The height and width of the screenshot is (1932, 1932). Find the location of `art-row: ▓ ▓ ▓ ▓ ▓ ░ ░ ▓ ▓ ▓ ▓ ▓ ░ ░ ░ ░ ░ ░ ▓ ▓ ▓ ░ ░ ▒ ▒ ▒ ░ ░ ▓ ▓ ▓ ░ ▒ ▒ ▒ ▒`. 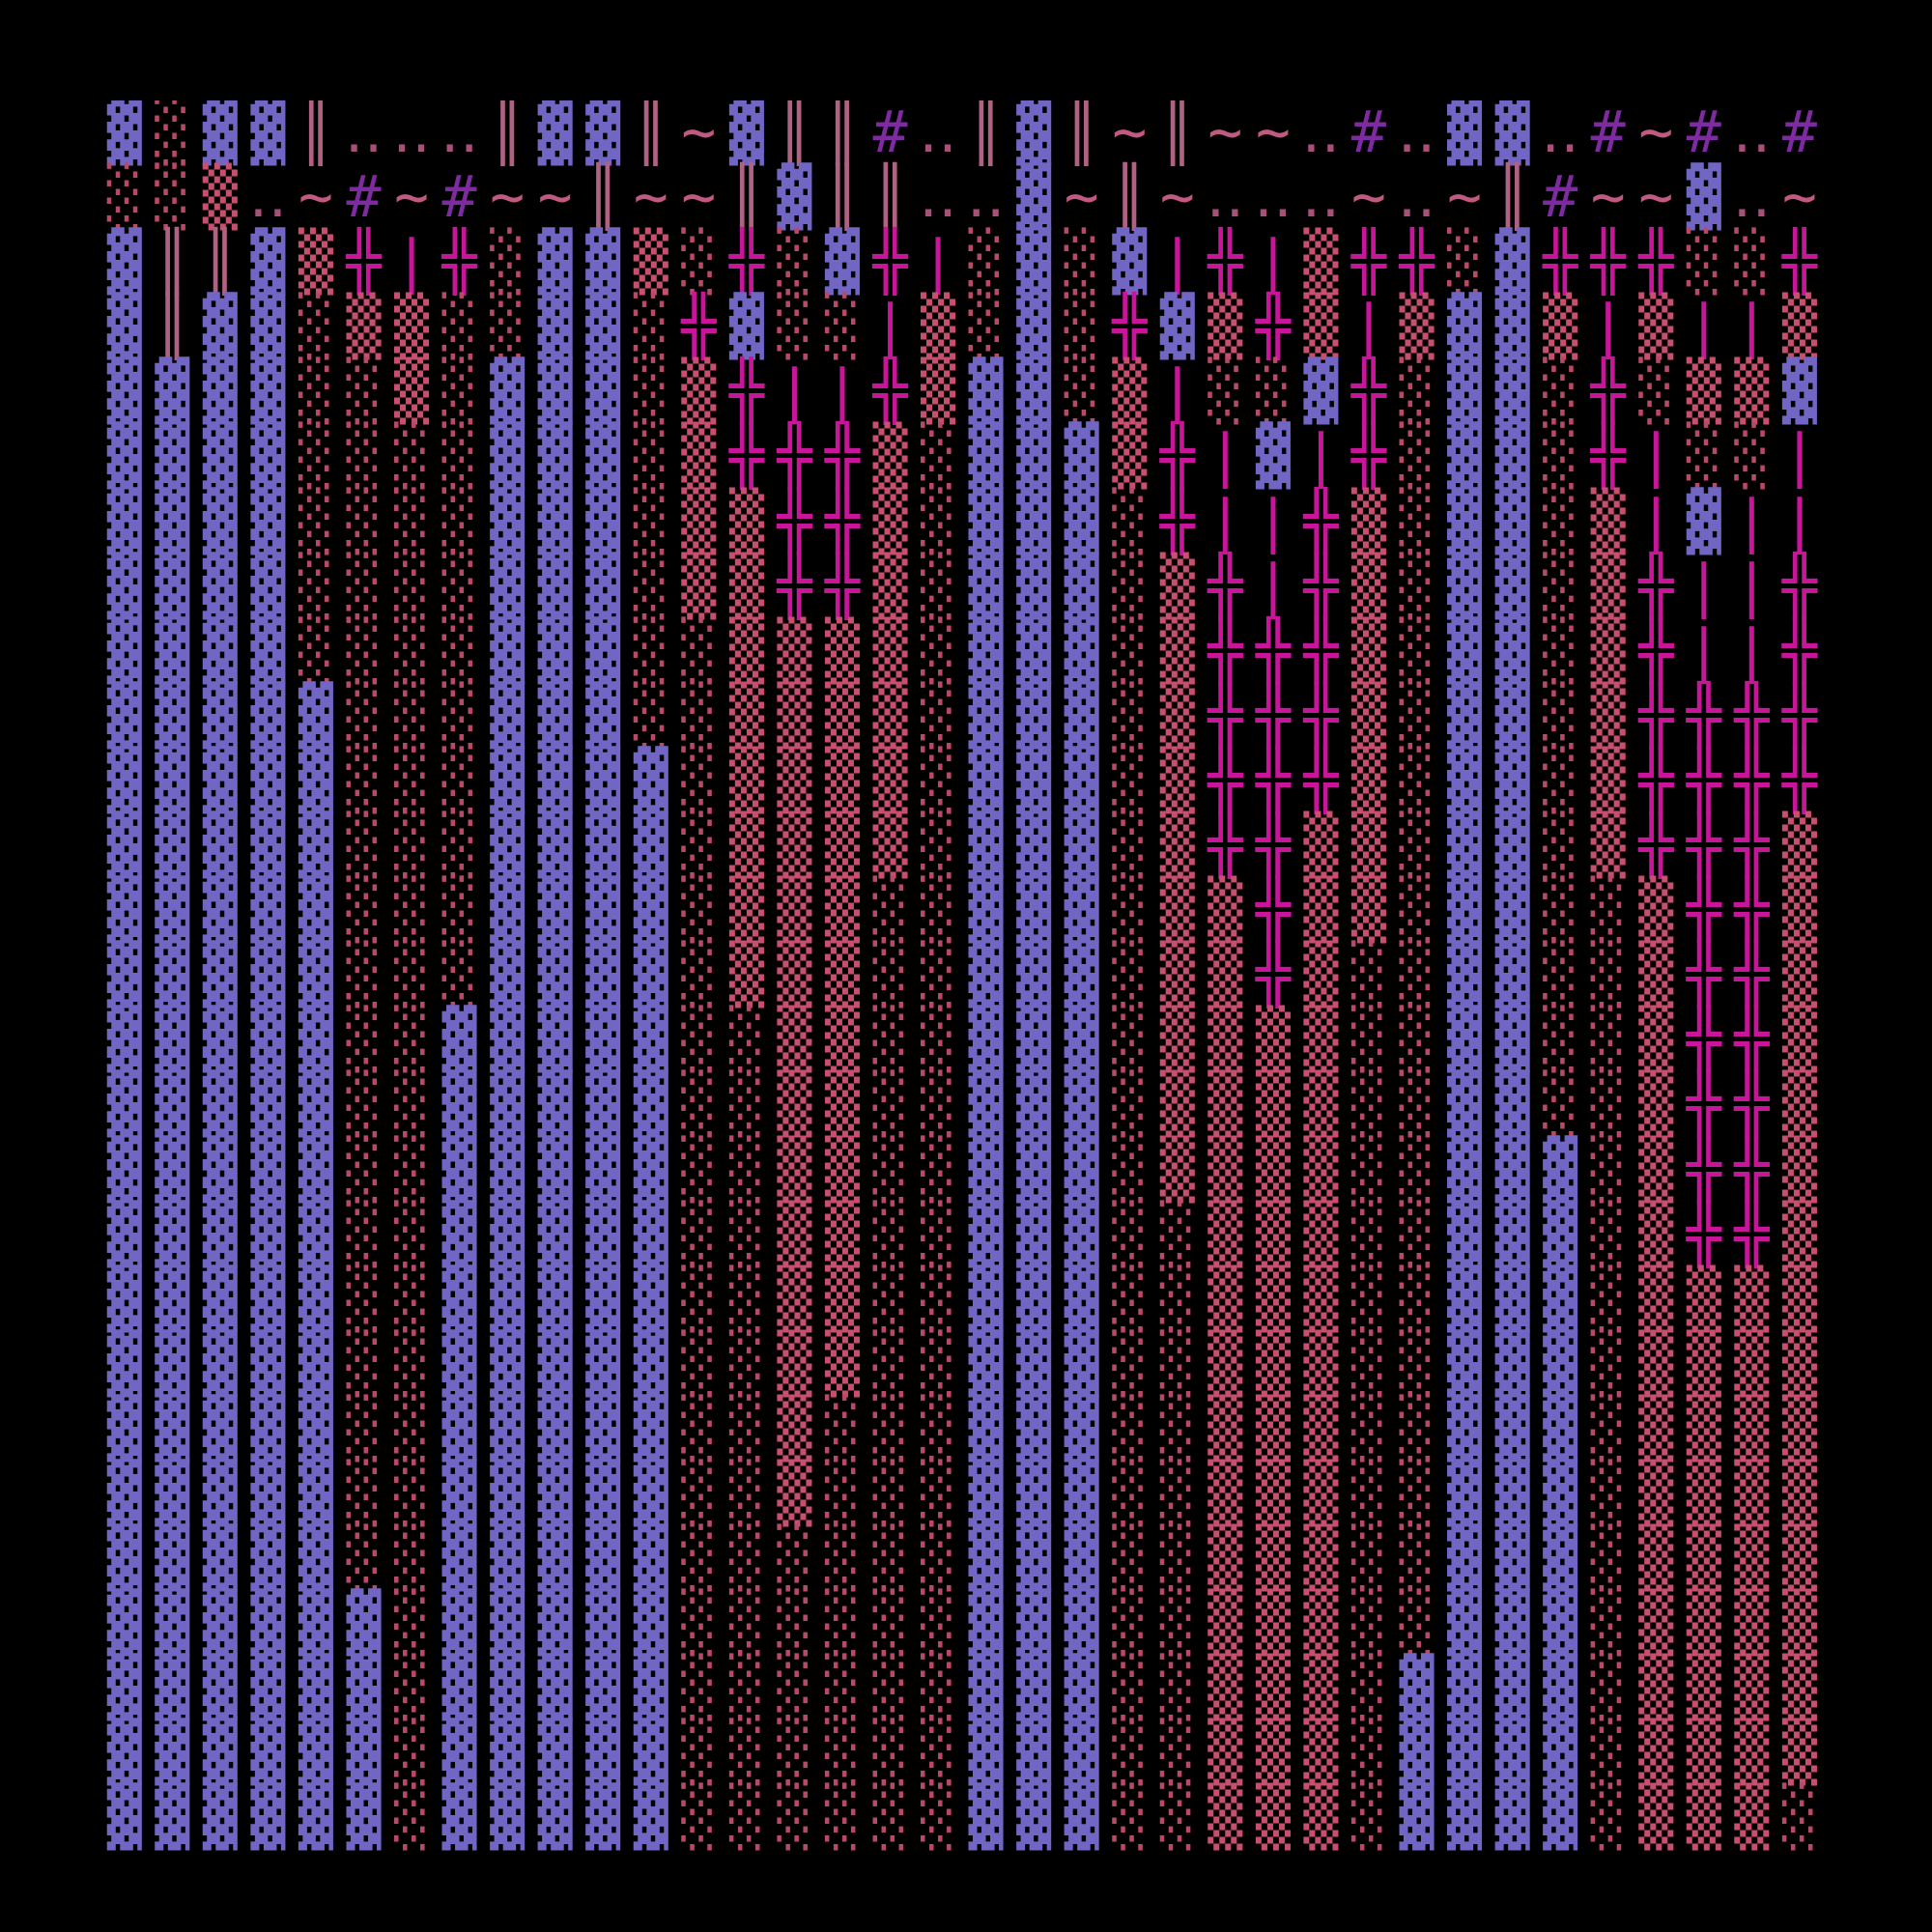

art-row: ▓ ▓ ▓ ▓ ▓ ░ ░ ▓ ▓ ▓ ▓ ▓ ░ ░ ░ ░ ░ ░ ▓ ▓ ▓ ░ ░ ▒ ▒ ▒ ░ ░ ▓ ▓ ▓ ░ ▒ ▒ ▒ ▒ is located at coordinates (966, 1558).